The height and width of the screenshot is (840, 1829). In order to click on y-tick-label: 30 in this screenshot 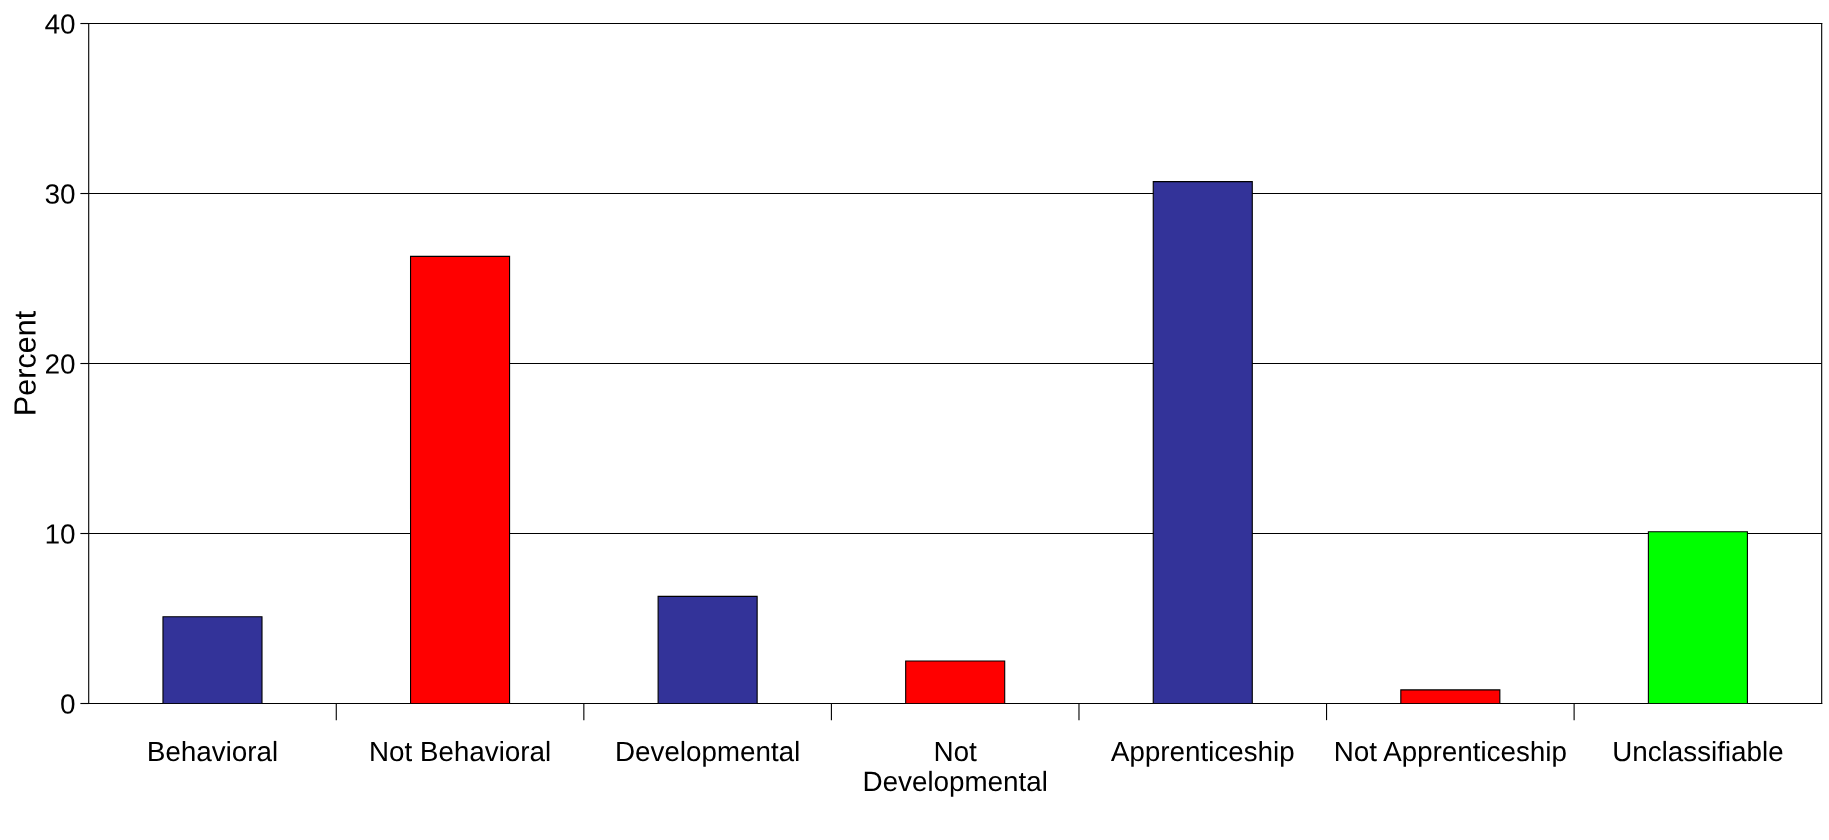, I will do `click(60, 194)`.